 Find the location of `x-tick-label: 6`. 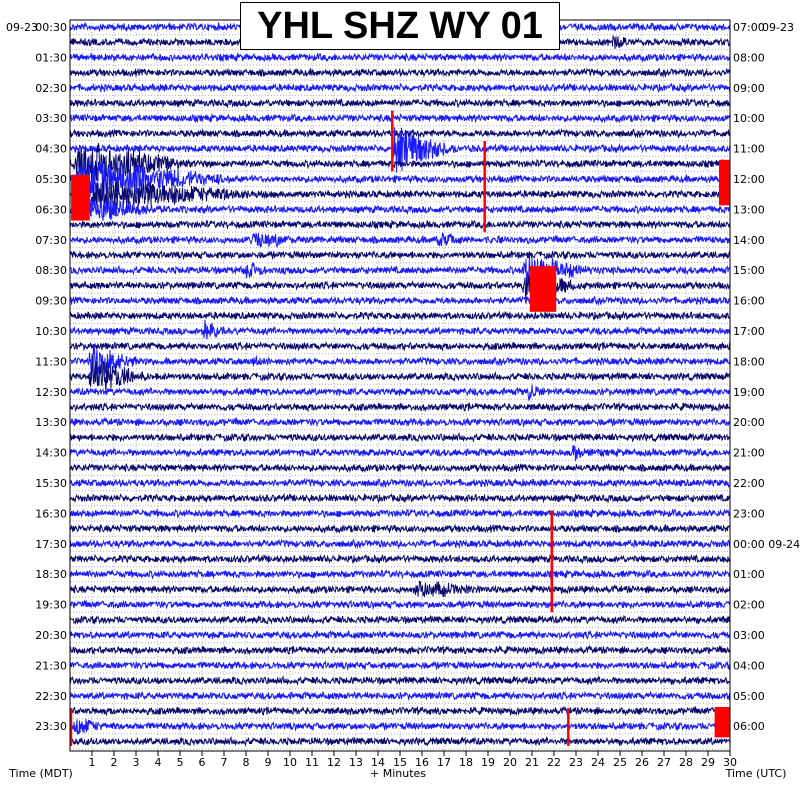

x-tick-label: 6 is located at coordinates (202, 762).